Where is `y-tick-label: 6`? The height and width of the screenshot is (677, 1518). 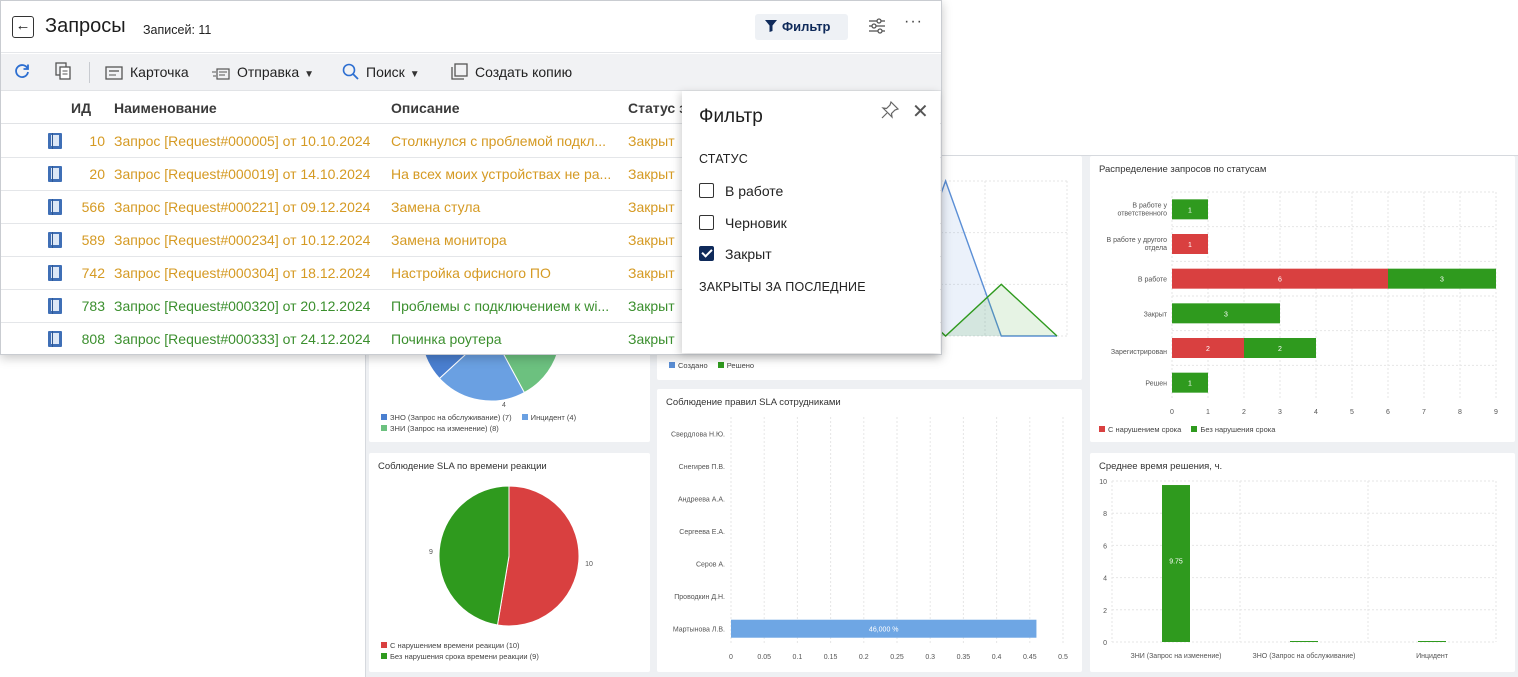 y-tick-label: 6 is located at coordinates (1105, 546).